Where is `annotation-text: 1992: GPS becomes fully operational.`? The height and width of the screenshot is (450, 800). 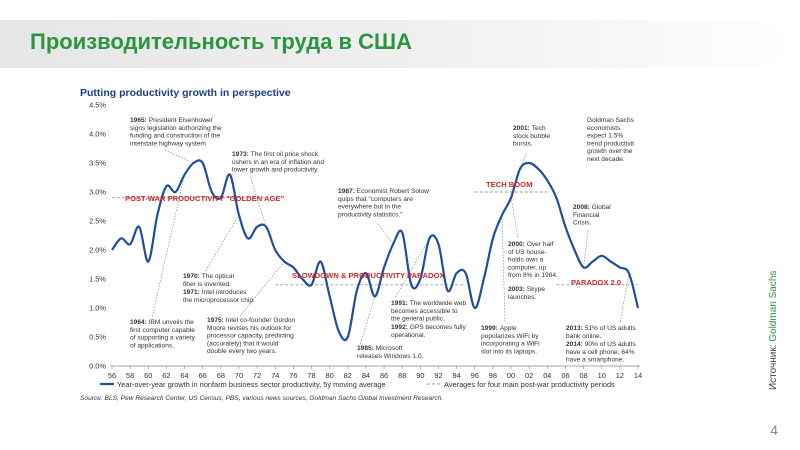
annotation-text: 1992: GPS becomes fully operational. is located at coordinates (428, 331).